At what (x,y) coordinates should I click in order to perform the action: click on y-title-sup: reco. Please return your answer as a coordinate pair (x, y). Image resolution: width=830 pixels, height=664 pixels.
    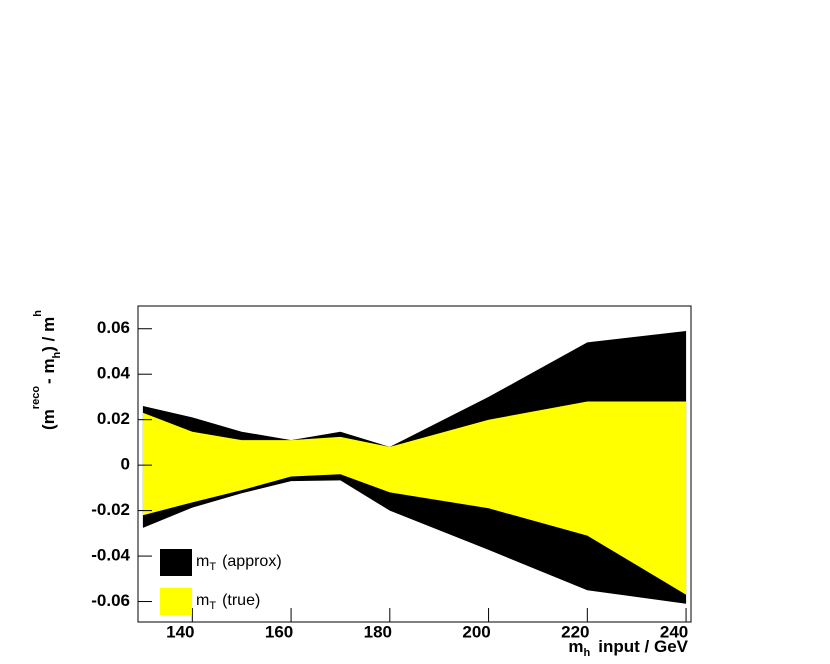
    Looking at the image, I should click on (36, 398).